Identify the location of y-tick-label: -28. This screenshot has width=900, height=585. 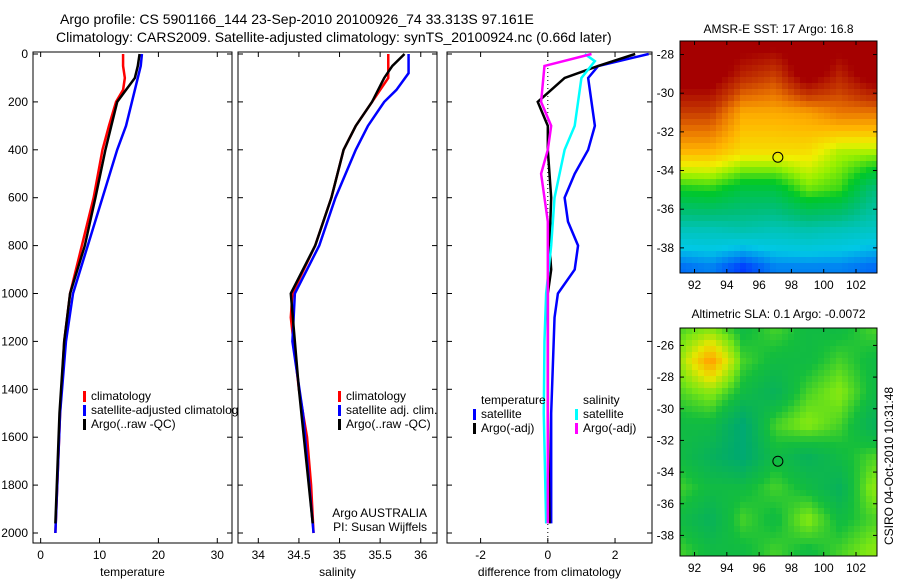
(666, 377).